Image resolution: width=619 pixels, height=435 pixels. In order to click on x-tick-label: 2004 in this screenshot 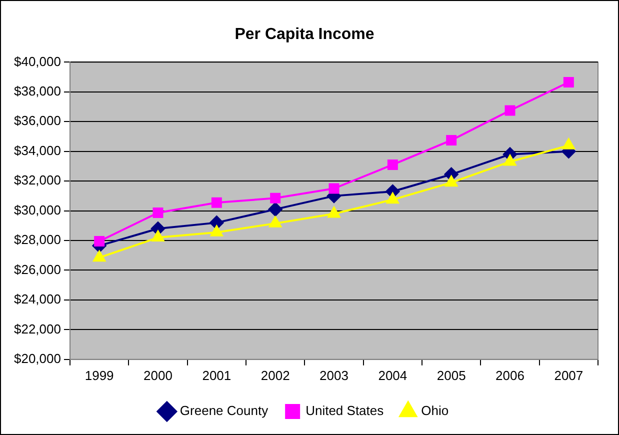, I will do `click(393, 375)`.